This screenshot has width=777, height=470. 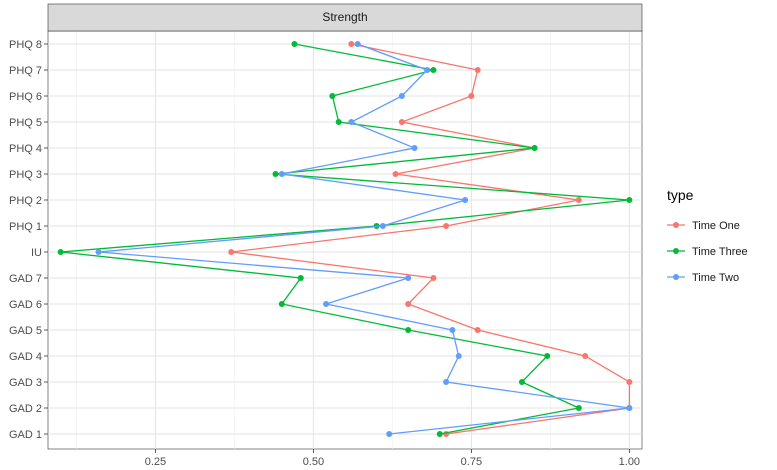 I want to click on y-tick-label: GAD 6, so click(x=25, y=305).